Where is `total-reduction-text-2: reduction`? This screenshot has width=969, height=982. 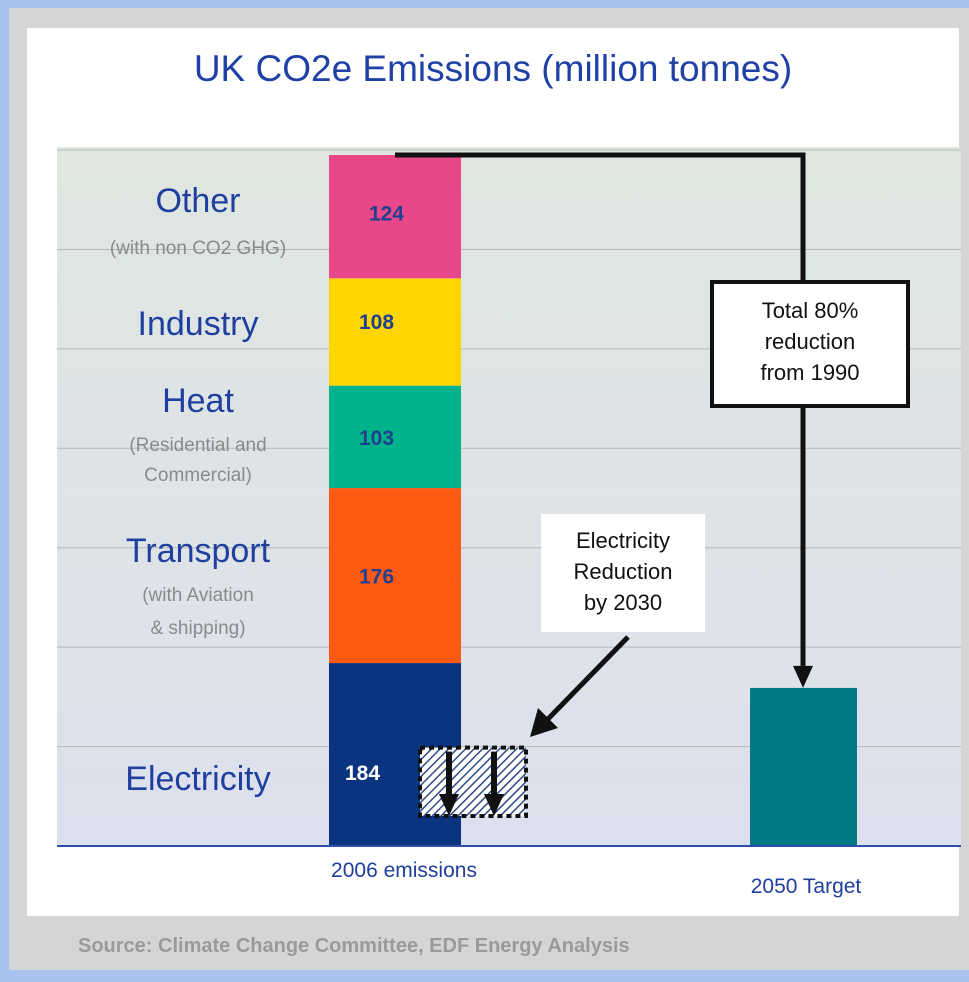 total-reduction-text-2: reduction is located at coordinates (810, 341).